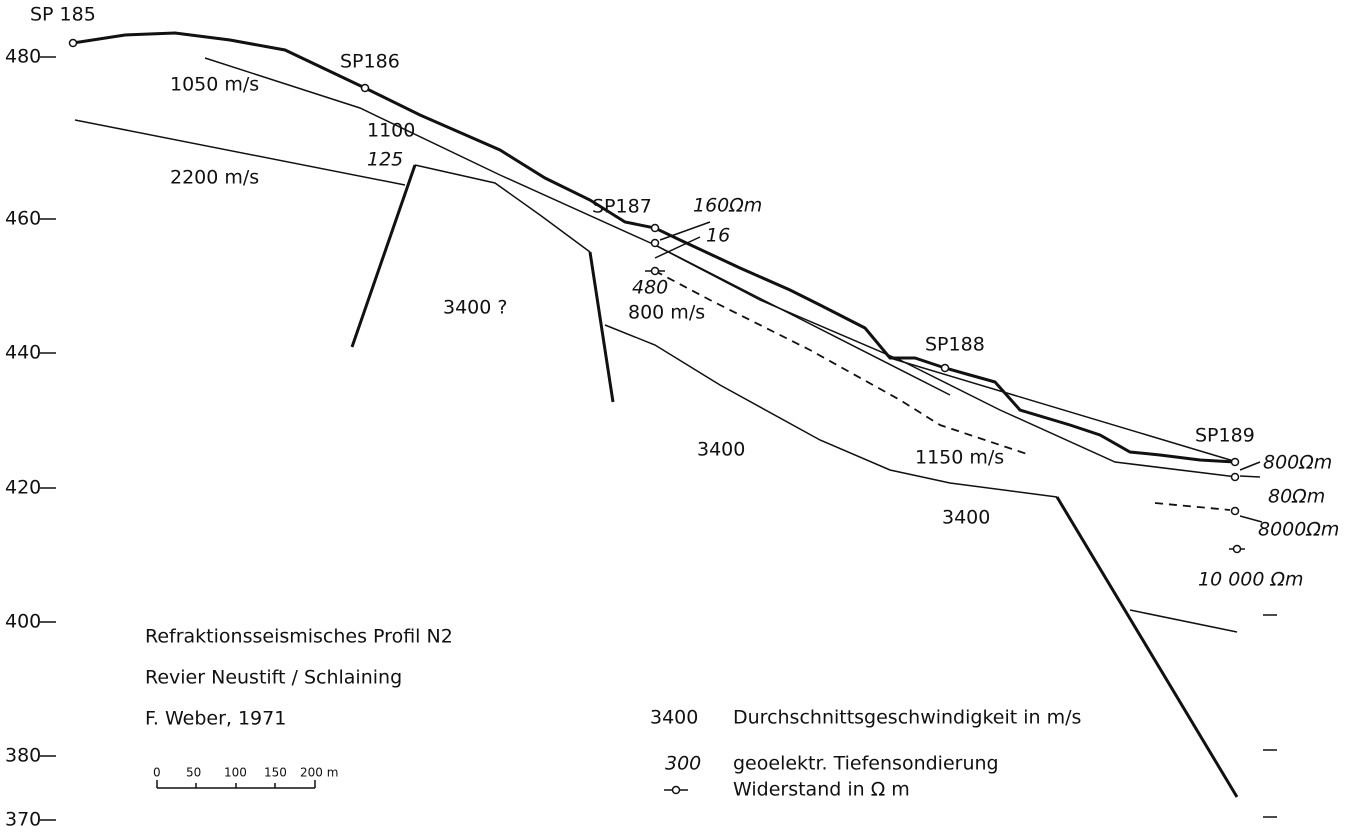 This screenshot has width=1350, height=836. I want to click on legend-text: geoelektr. Tiefensondierung, so click(866, 764).